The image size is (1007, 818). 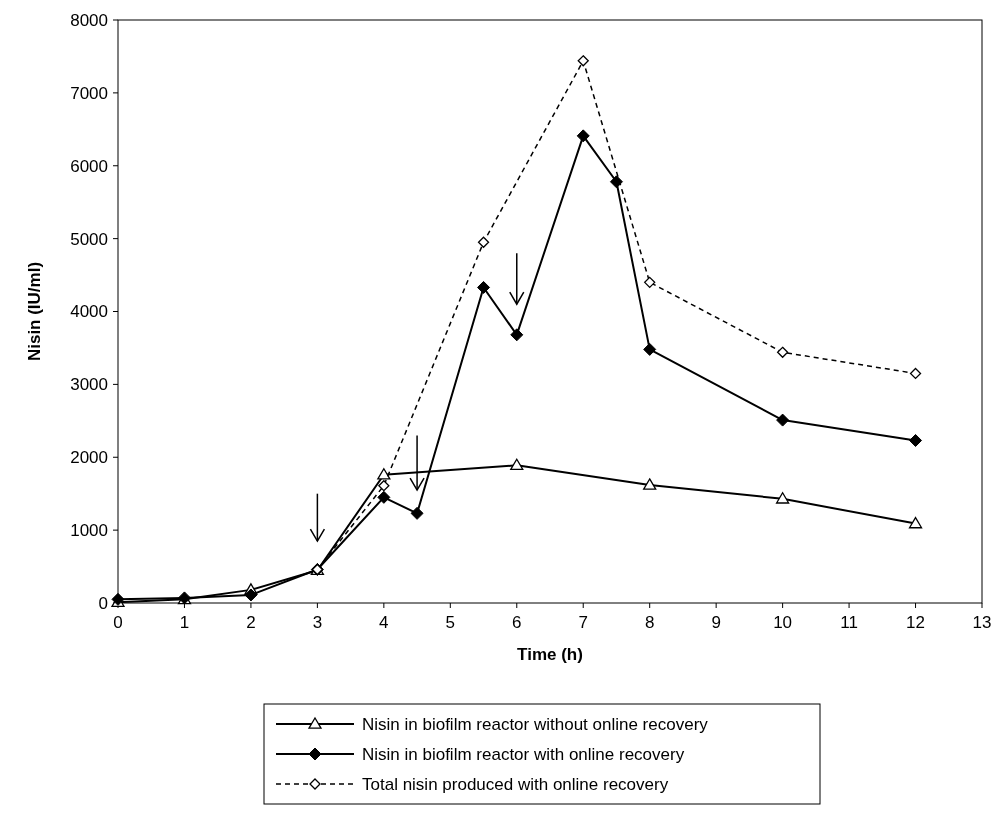 I want to click on x-tick-label: 12, so click(x=915, y=622).